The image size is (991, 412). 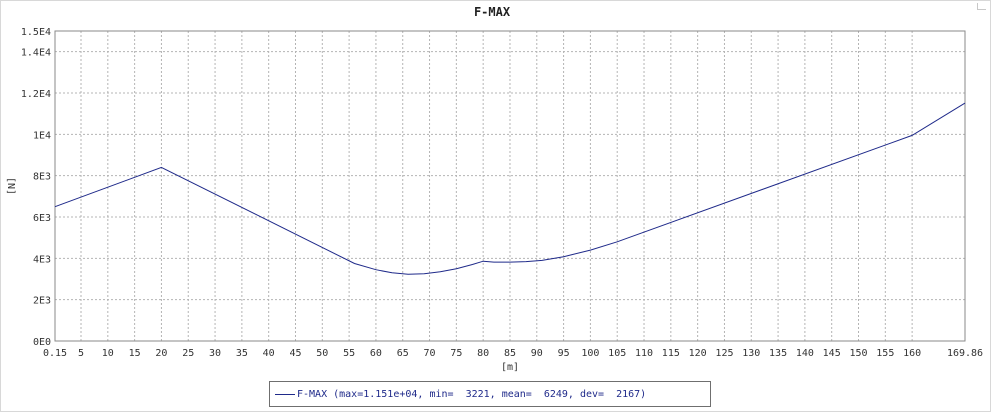 I want to click on x-tick-label: 75, so click(x=456, y=353).